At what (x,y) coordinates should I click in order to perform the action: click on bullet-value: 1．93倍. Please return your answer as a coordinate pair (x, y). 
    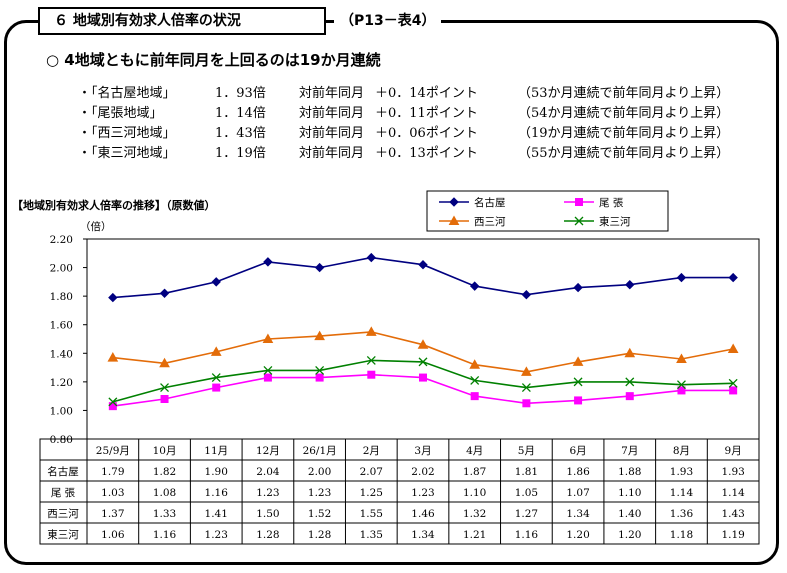
    Looking at the image, I should click on (240, 93).